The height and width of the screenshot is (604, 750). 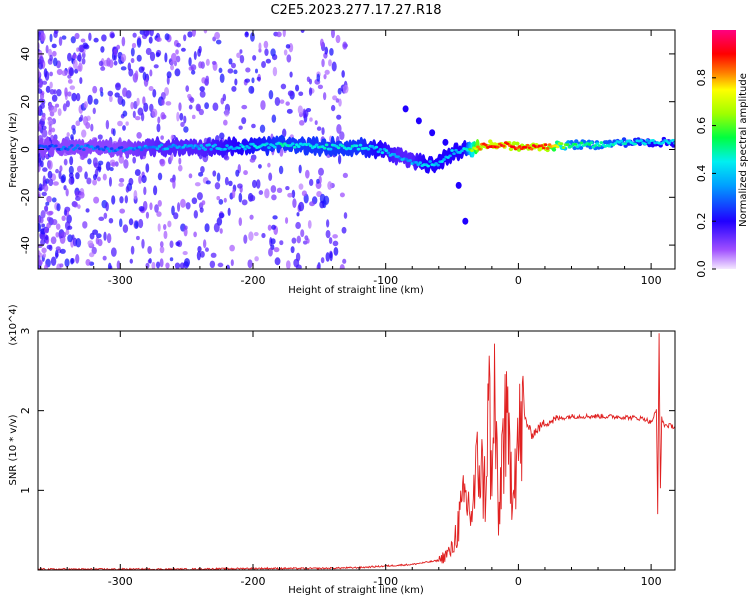 I want to click on figure-title: C2E5.2023.277.17.27.R18, so click(x=355, y=10).